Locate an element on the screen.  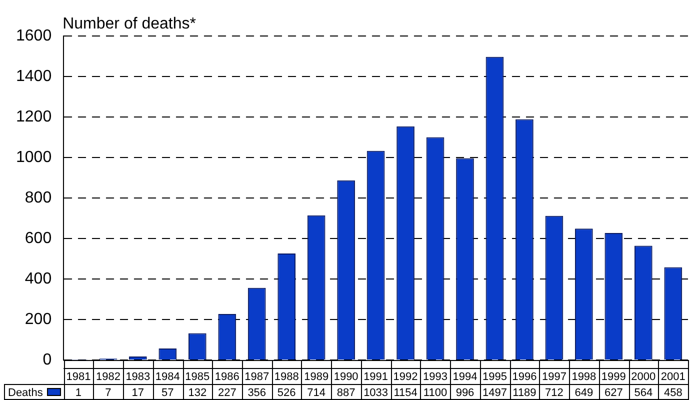
text: Deaths is located at coordinates (26, 393).